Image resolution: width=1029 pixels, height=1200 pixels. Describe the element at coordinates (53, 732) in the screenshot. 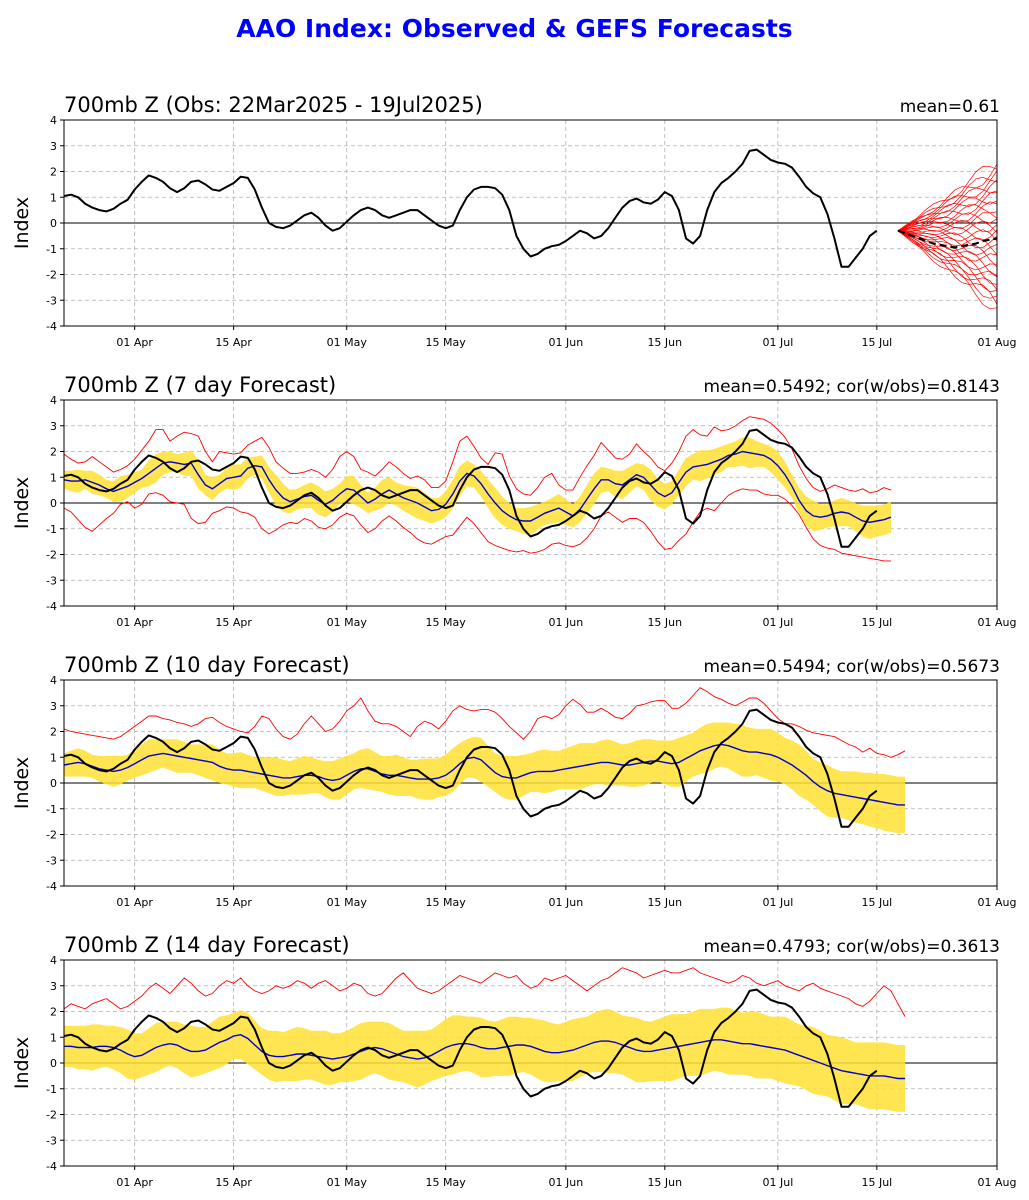

I see `y-tick-label: 2` at that location.